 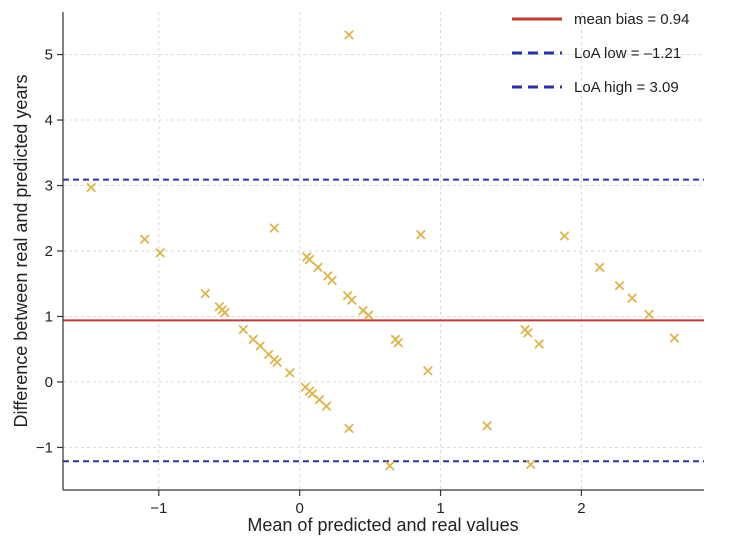 What do you see at coordinates (300, 508) in the screenshot?
I see `x-tick-label: 0` at bounding box center [300, 508].